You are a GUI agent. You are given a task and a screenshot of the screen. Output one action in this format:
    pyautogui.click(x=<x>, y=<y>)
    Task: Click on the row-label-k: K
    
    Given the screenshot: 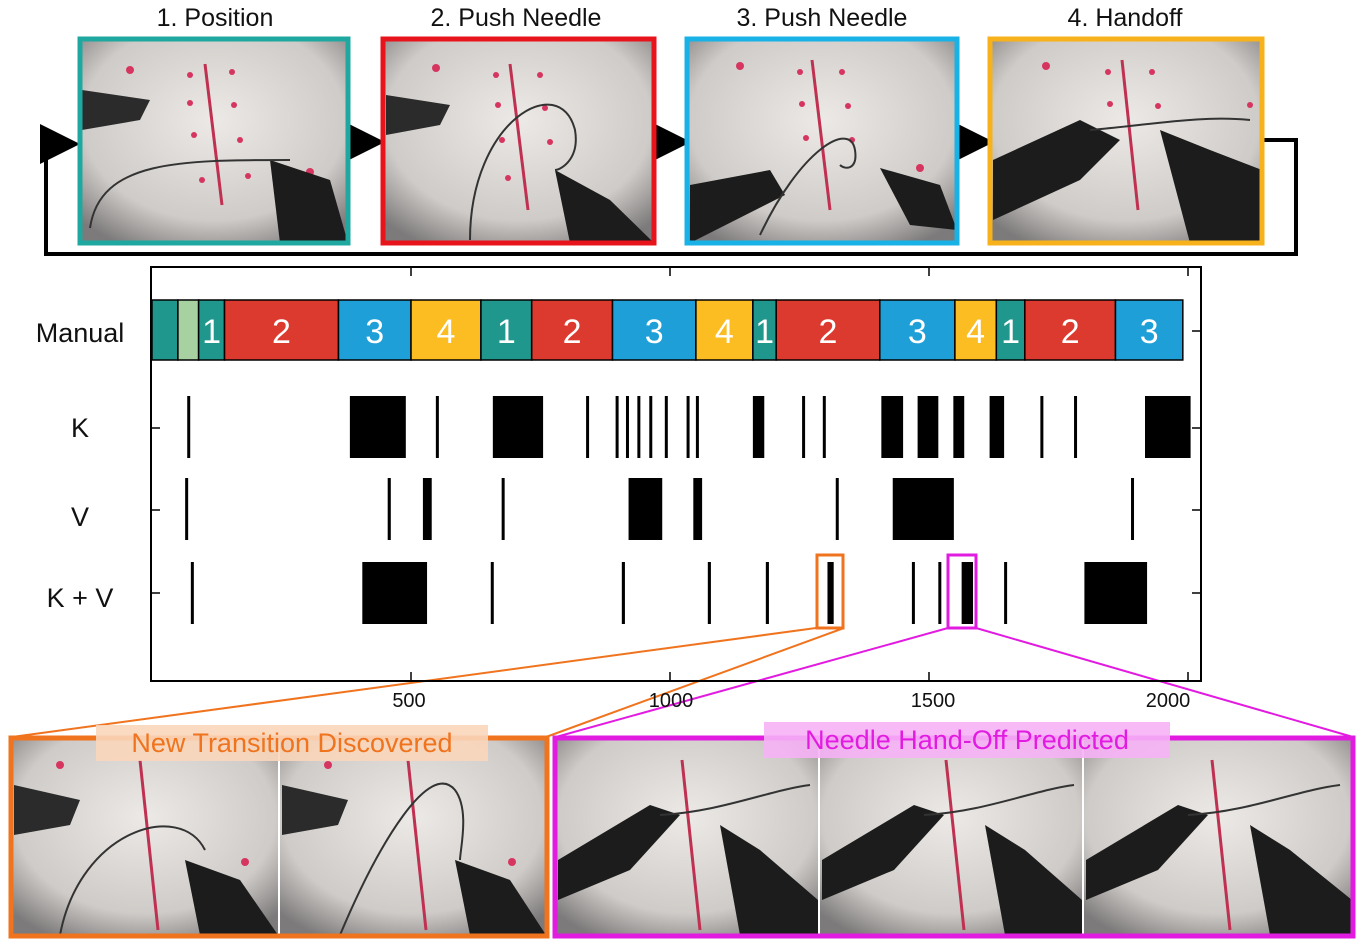 What is the action you would take?
    pyautogui.click(x=79, y=428)
    